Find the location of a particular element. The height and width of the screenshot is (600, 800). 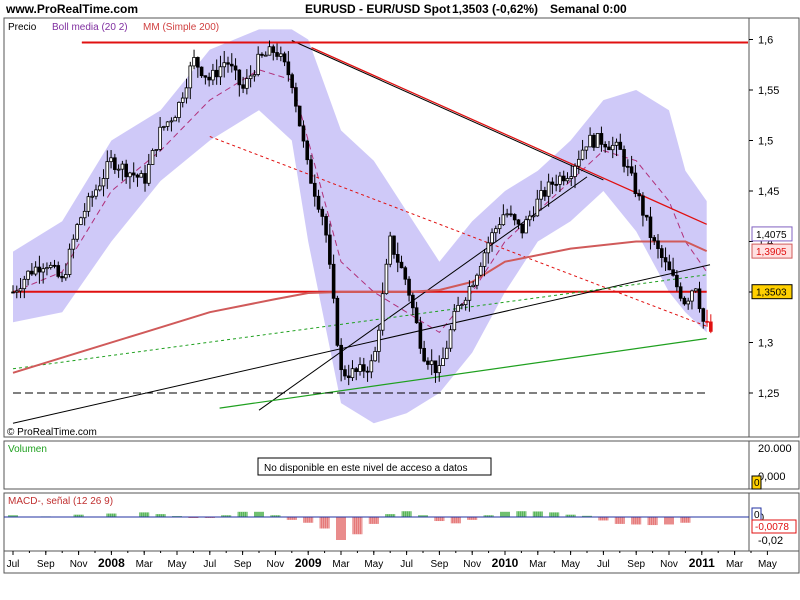

volume-ytick-top: 20.000 is located at coordinates (775, 449).